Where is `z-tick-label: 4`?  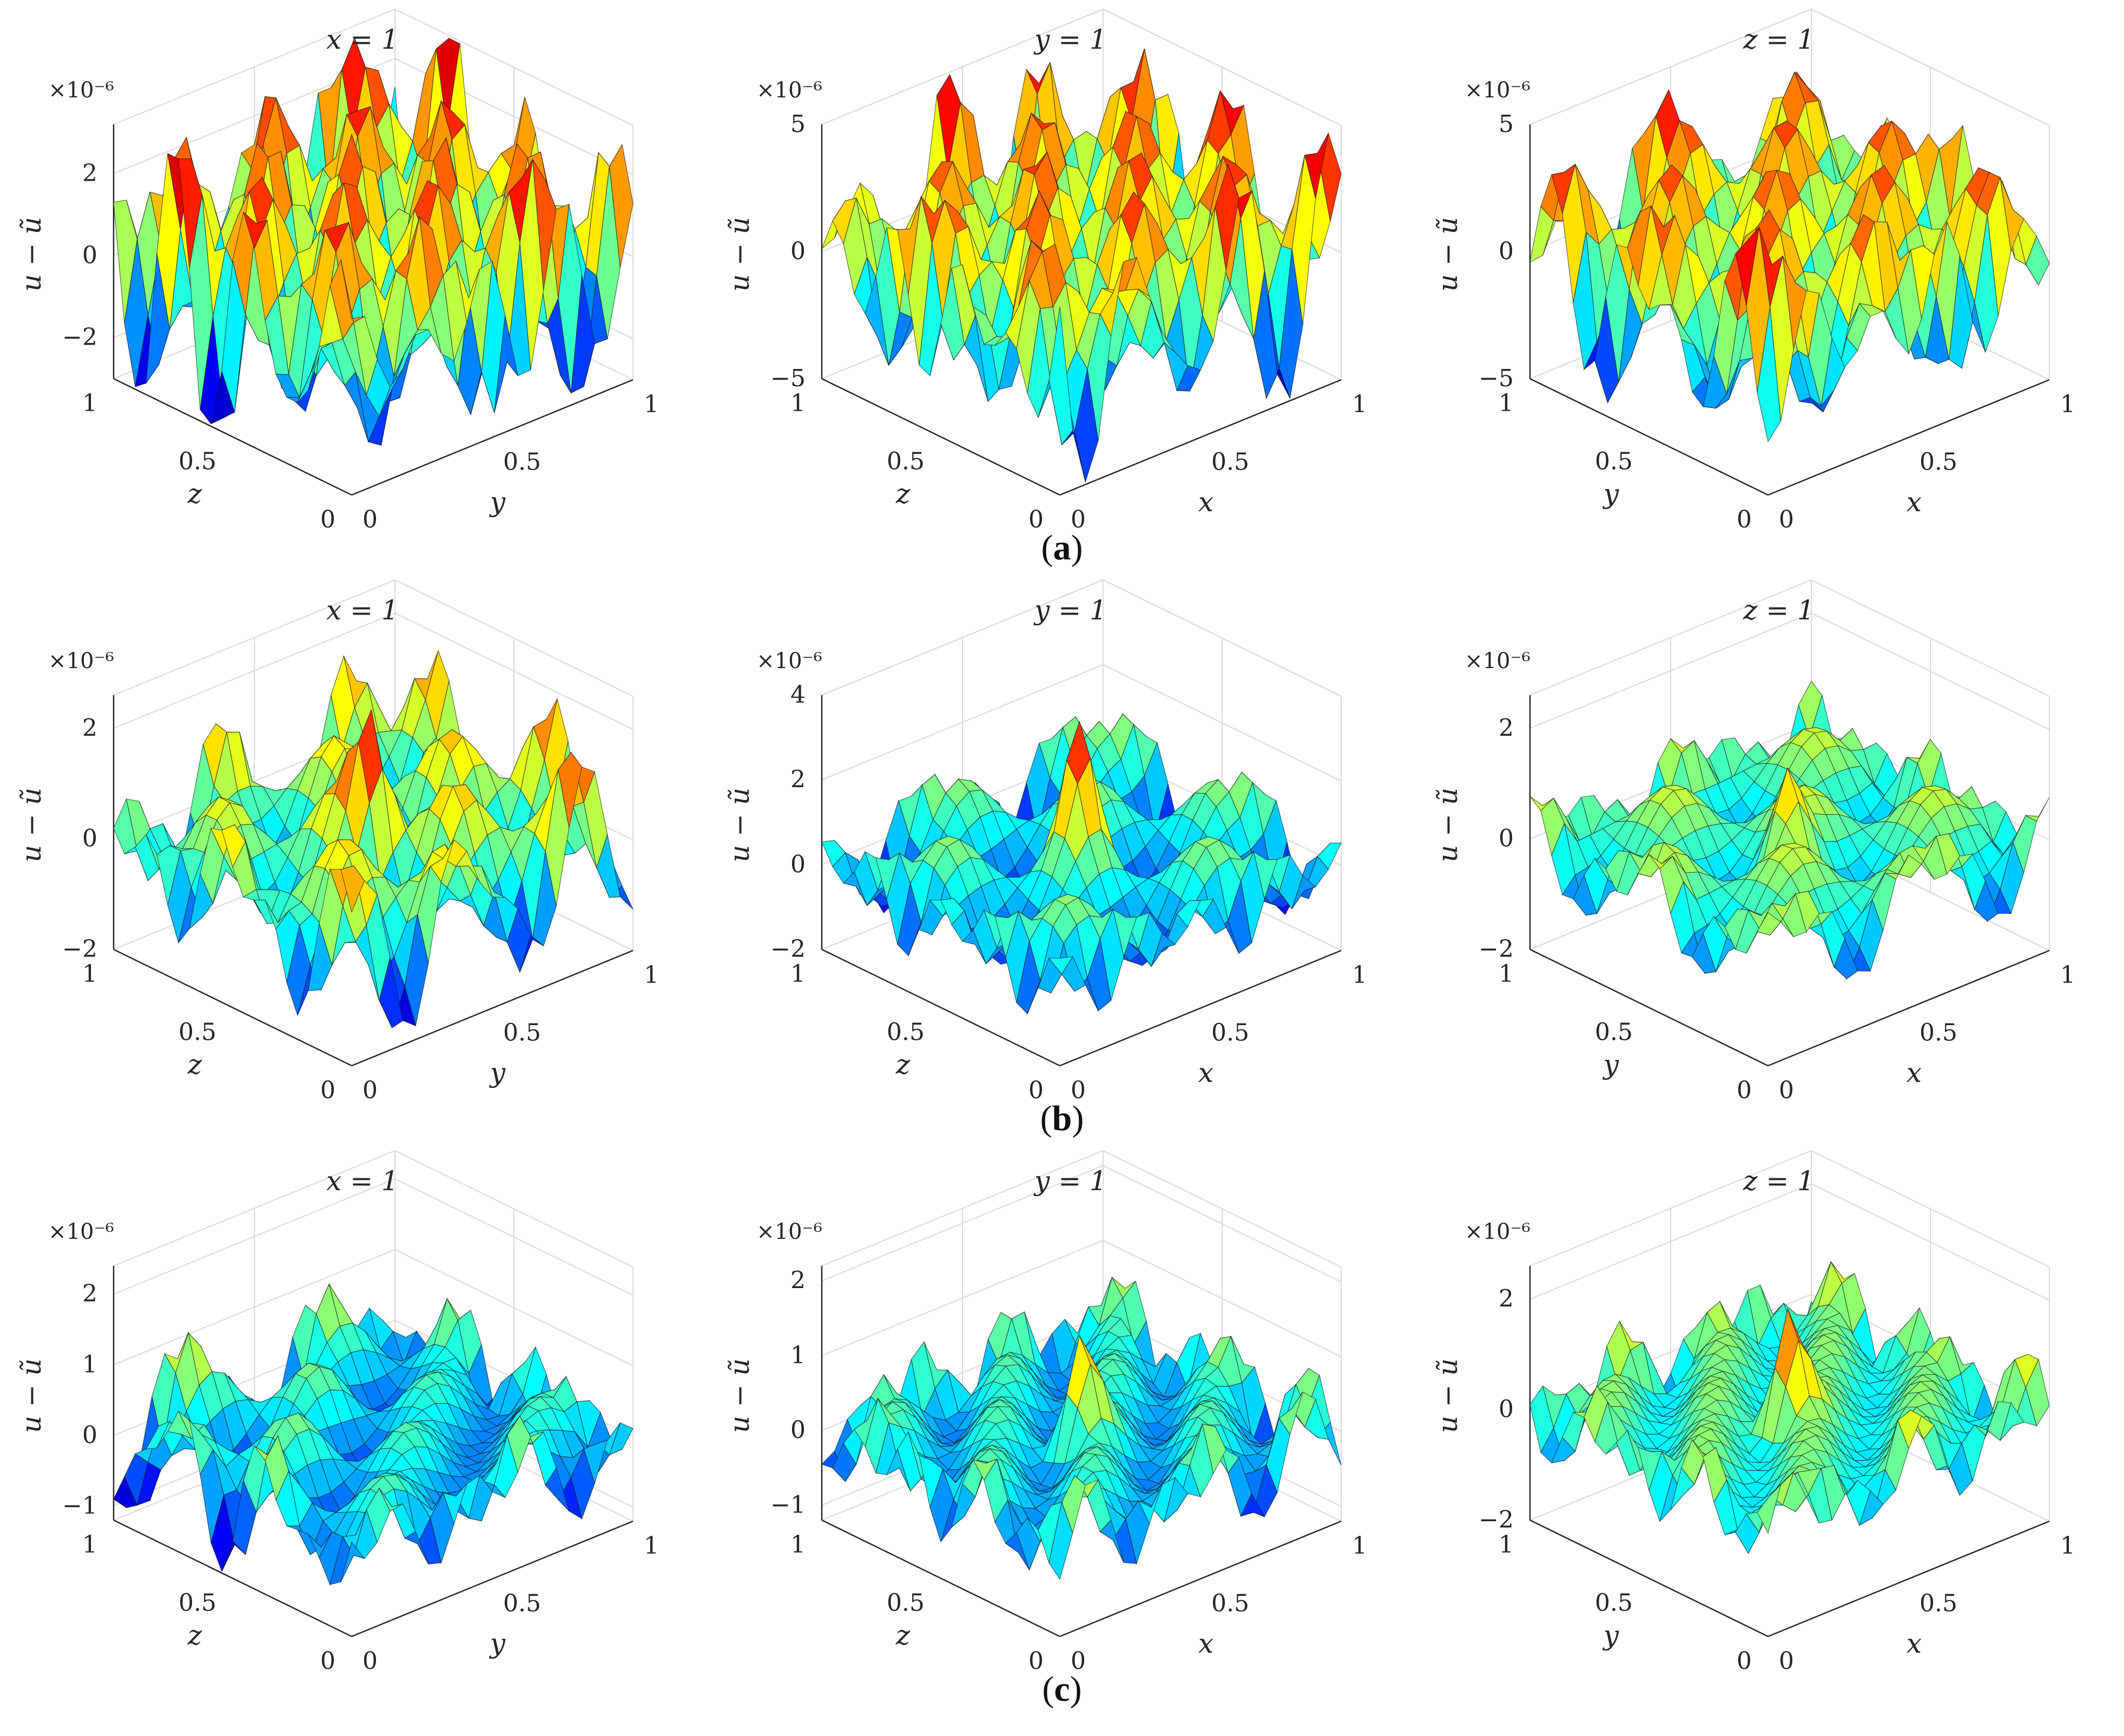 z-tick-label: 4 is located at coordinates (798, 695).